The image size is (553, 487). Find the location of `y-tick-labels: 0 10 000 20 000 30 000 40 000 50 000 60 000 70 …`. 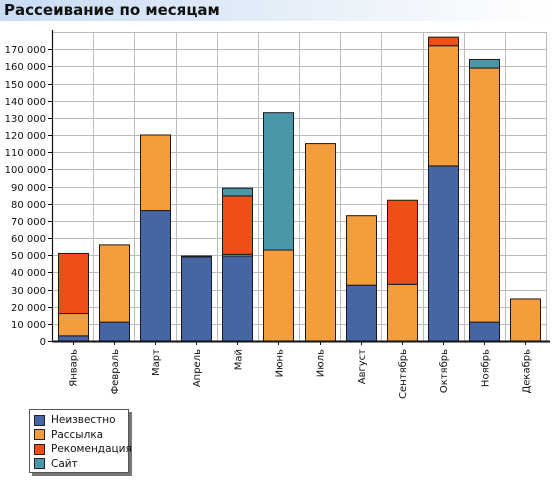

y-tick-labels: 0 10 000 20 000 30 000 40 000 50 000 60 000 70 … is located at coordinates (25, 196).